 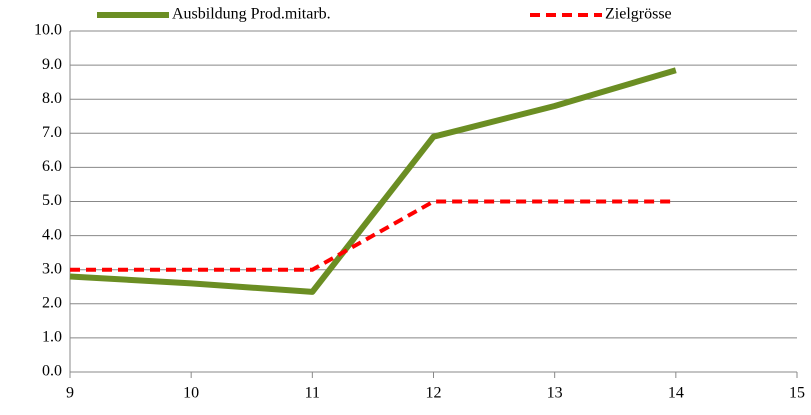 What do you see at coordinates (312, 393) in the screenshot?
I see `x-tick-label: 11` at bounding box center [312, 393].